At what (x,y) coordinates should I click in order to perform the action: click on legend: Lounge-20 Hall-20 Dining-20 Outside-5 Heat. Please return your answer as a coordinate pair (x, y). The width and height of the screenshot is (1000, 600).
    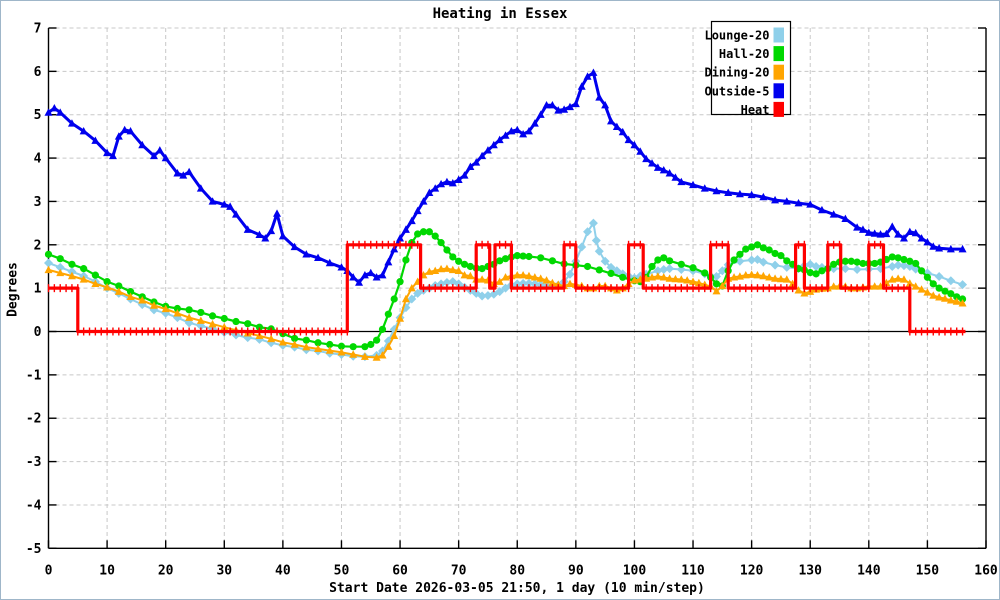
    Looking at the image, I should click on (748, 68).